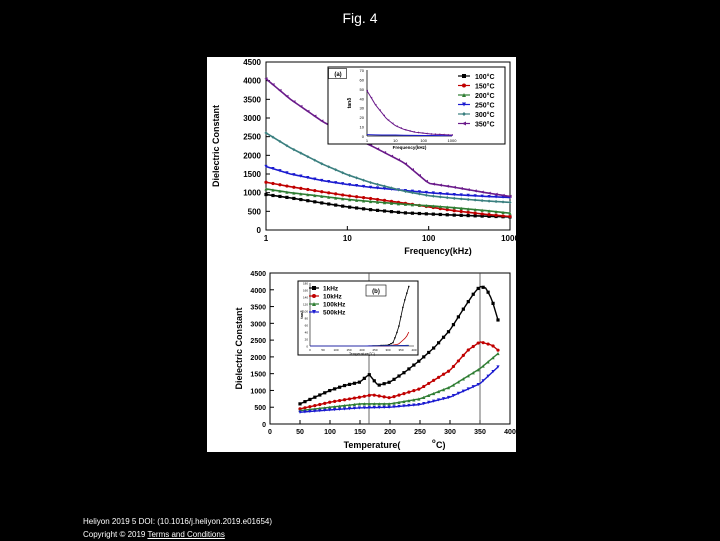  What do you see at coordinates (300, 432) in the screenshot?
I see `panel-b-xtick-label: 50` at bounding box center [300, 432].